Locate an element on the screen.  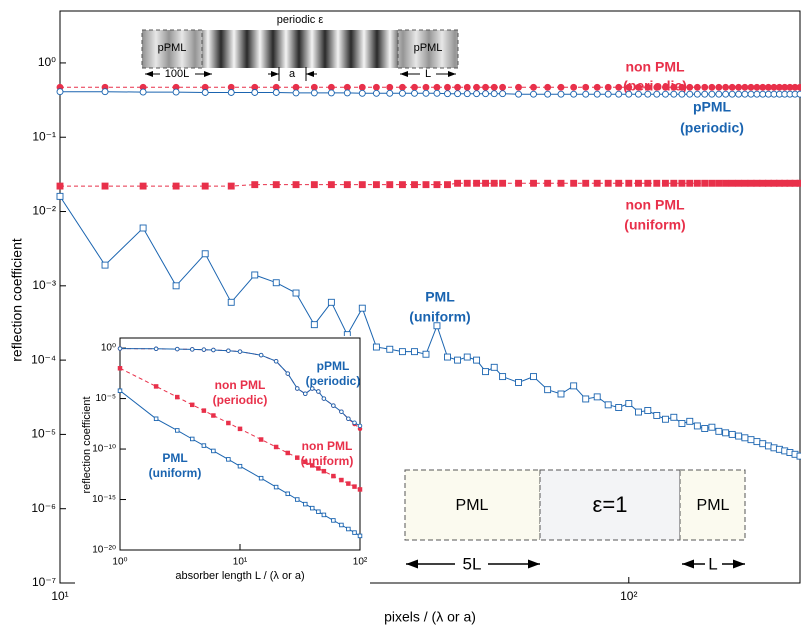
series-label: PML is located at coordinates (440, 297).